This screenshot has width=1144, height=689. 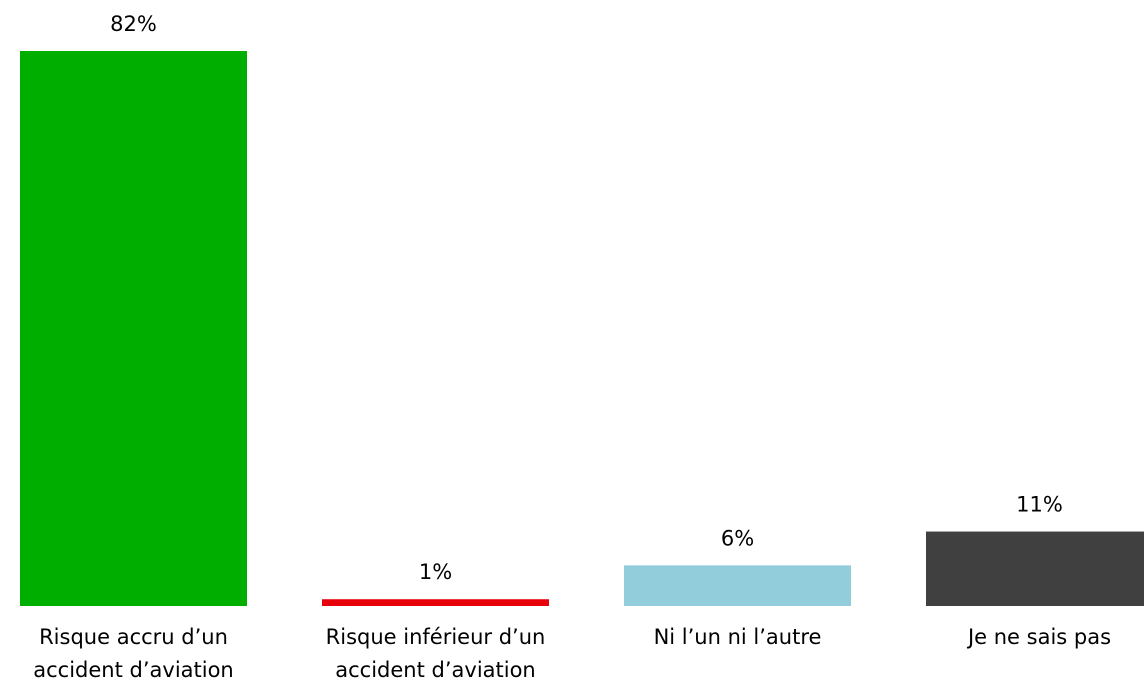 What do you see at coordinates (435, 572) in the screenshot?
I see `value-label: 1%` at bounding box center [435, 572].